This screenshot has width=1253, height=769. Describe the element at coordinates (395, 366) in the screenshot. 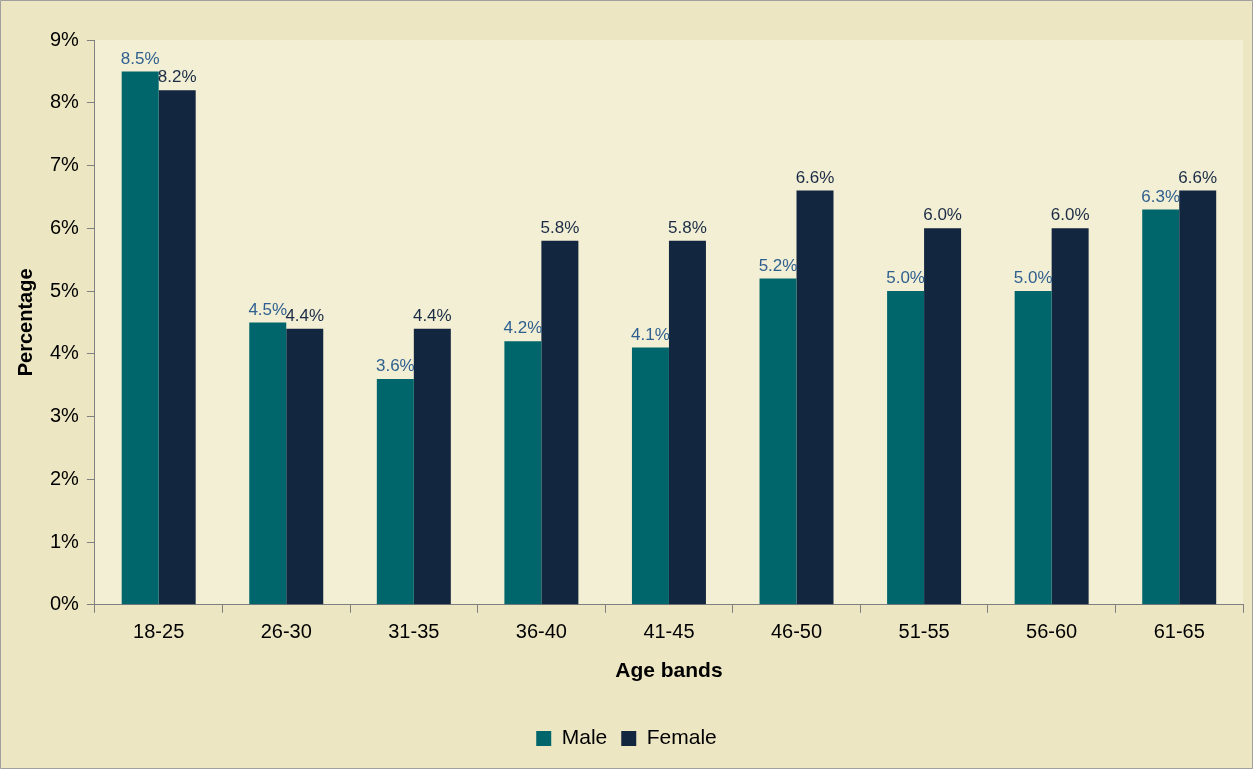

I see `data-label: 3.6%` at that location.